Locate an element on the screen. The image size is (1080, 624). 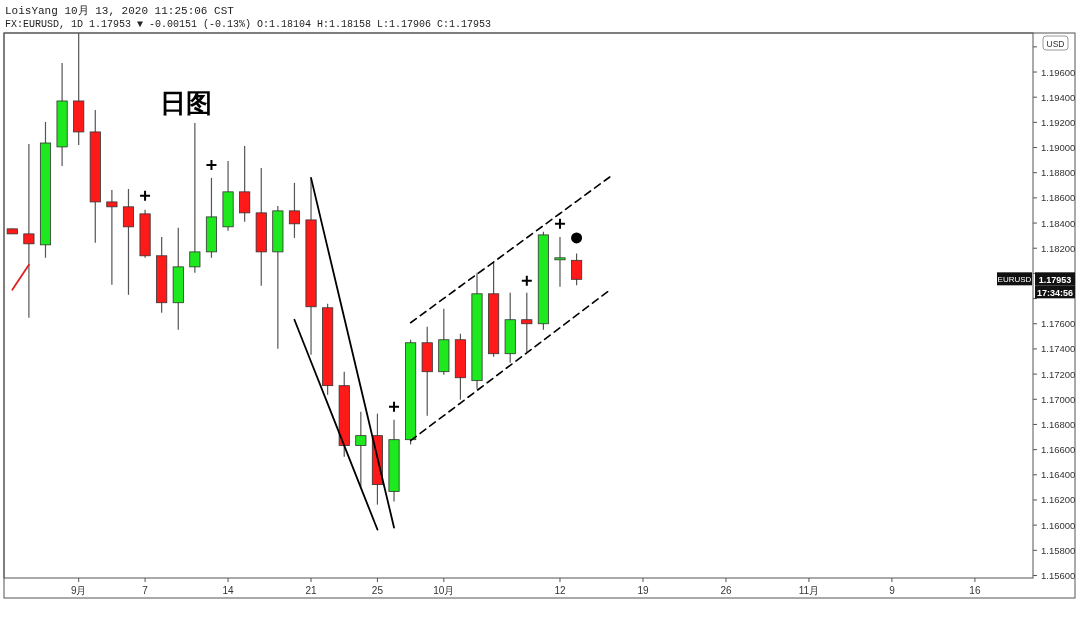
x-tick-label: 26 is located at coordinates (726, 590).